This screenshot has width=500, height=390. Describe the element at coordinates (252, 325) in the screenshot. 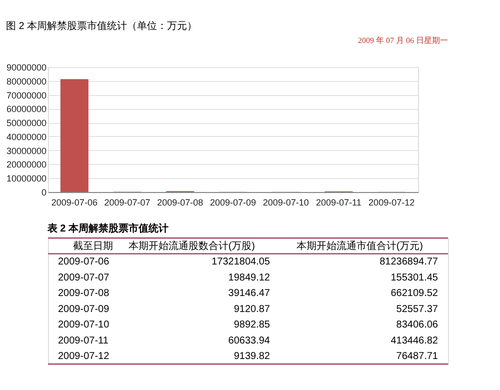

I see `data-label: 9892.85` at that location.